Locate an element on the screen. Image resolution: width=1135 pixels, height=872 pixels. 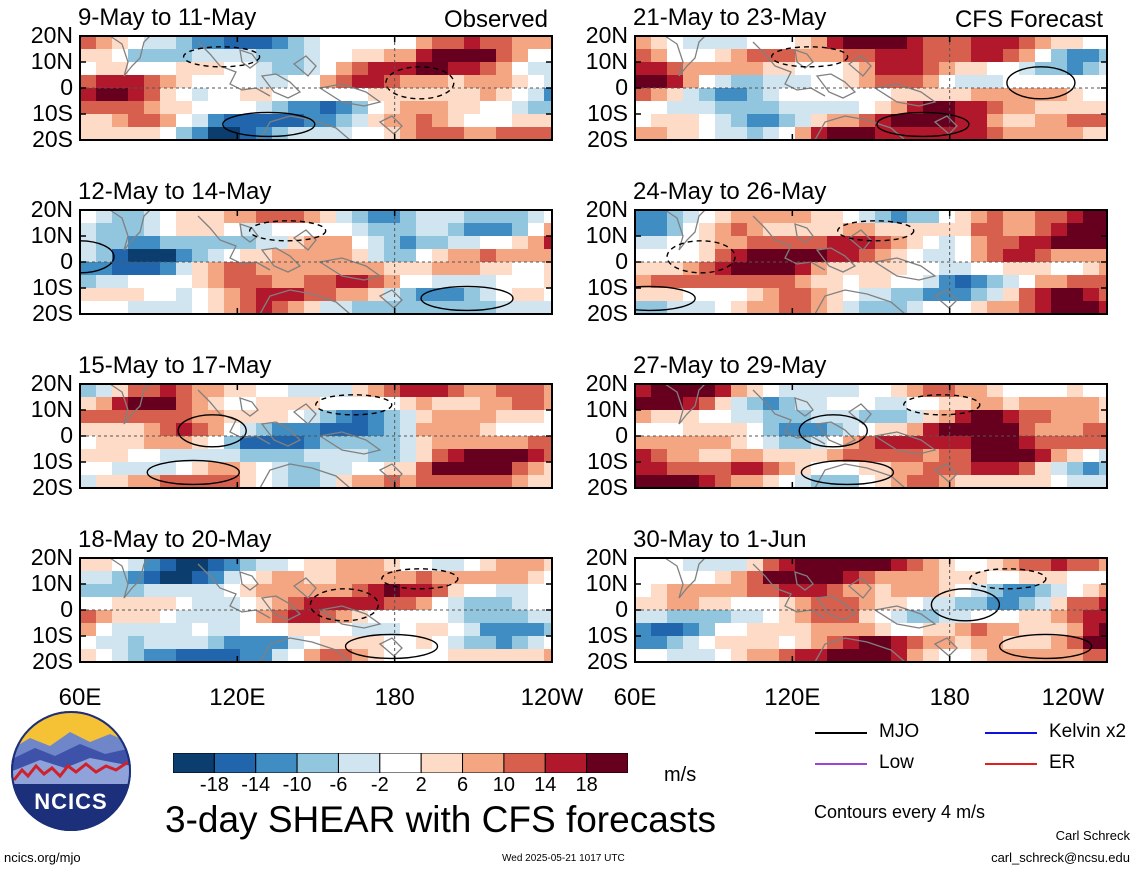
colorbar-tick-label: 2 is located at coordinates (421, 785).